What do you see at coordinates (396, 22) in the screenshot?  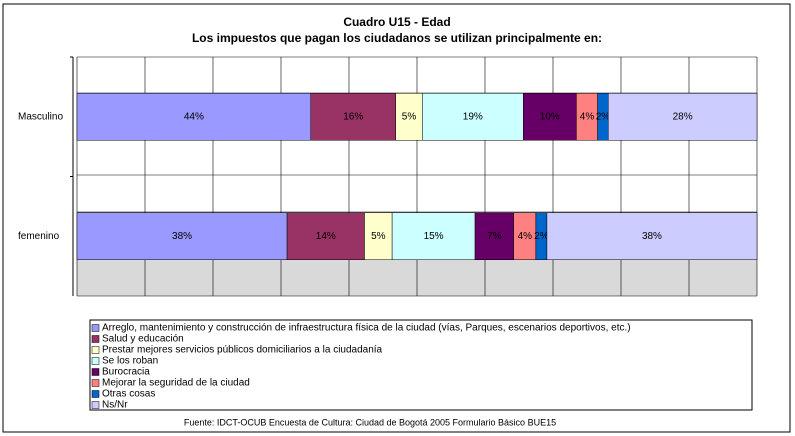 I see `chart-title: Cuadro U15 - Edad` at bounding box center [396, 22].